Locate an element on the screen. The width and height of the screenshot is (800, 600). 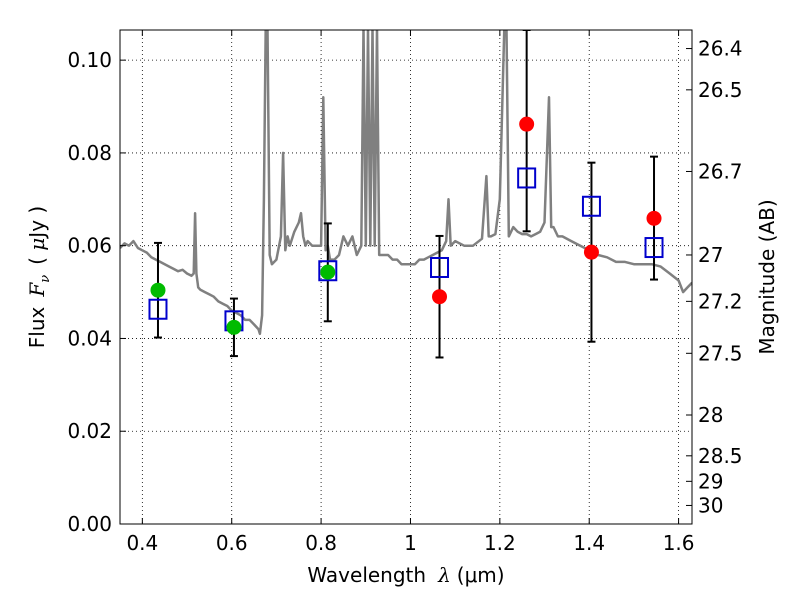
magnitude-tick-label: 27.5 is located at coordinates (720, 353).